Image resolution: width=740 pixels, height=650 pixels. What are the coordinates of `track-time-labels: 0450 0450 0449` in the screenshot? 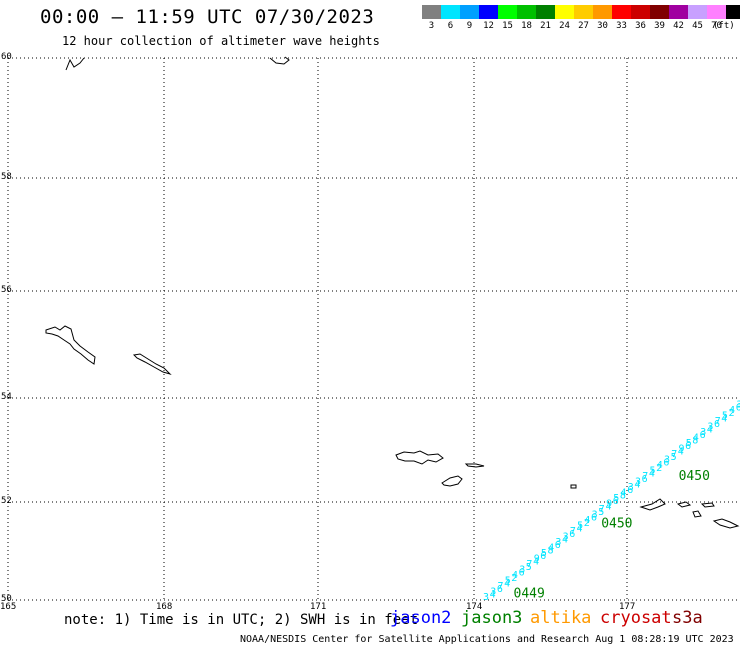 It's located at (612, 535).